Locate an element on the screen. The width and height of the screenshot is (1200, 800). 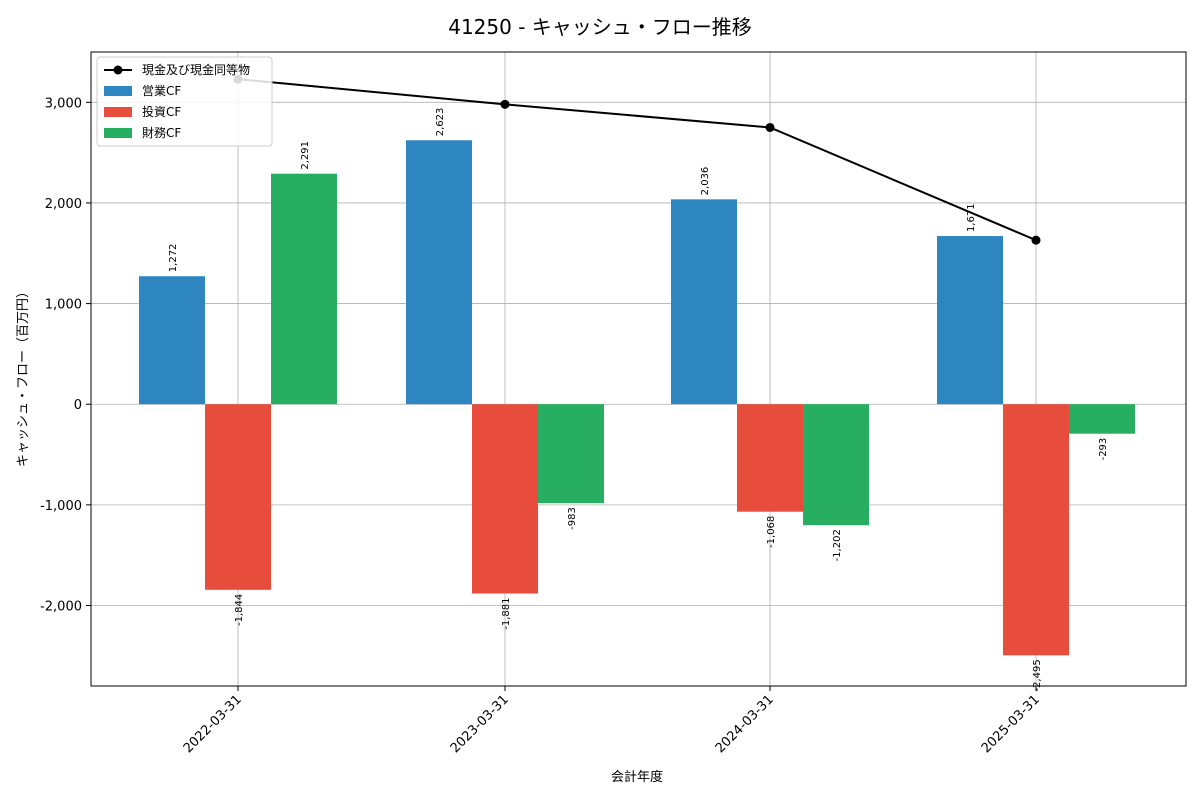
legend-label-1: 営業CF is located at coordinates (161, 91).